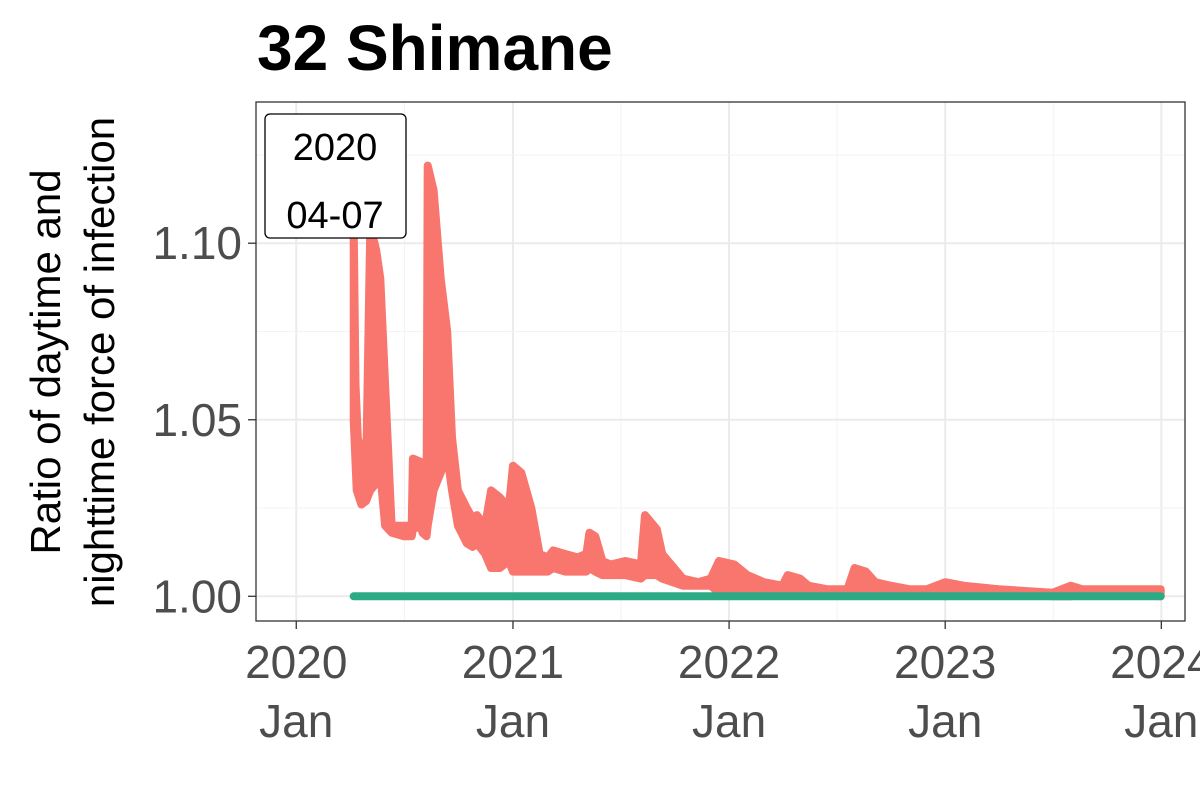 The height and width of the screenshot is (805, 1200). I want to click on x-tick-label-year: 2023, so click(945, 662).